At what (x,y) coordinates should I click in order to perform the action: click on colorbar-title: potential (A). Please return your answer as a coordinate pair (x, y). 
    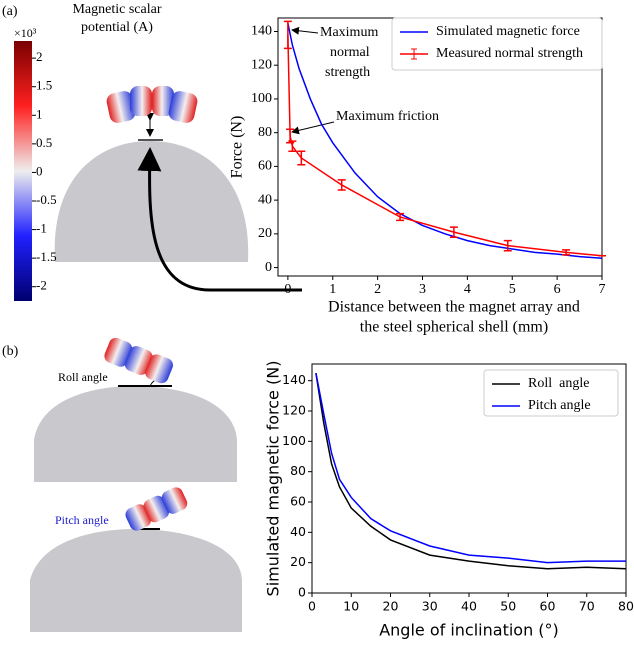
    Looking at the image, I should click on (117, 27).